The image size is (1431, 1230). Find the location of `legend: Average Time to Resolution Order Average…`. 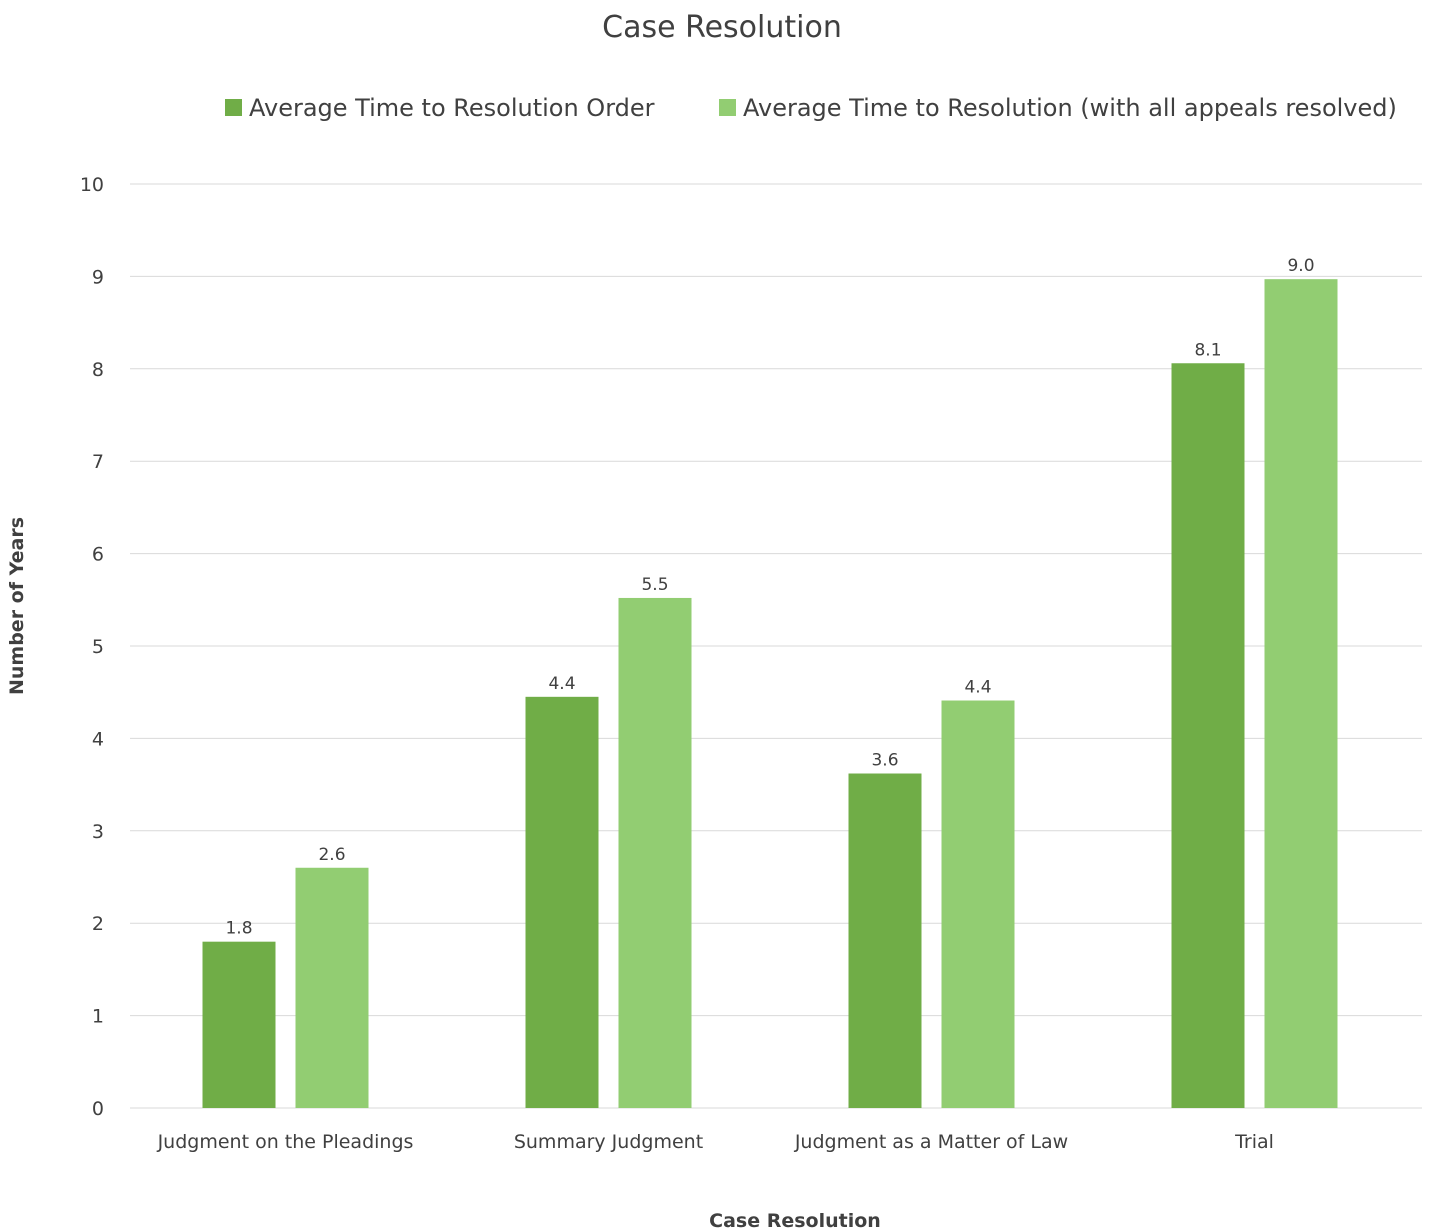

legend: Average Time to Resolution Order Average… is located at coordinates (811, 108).